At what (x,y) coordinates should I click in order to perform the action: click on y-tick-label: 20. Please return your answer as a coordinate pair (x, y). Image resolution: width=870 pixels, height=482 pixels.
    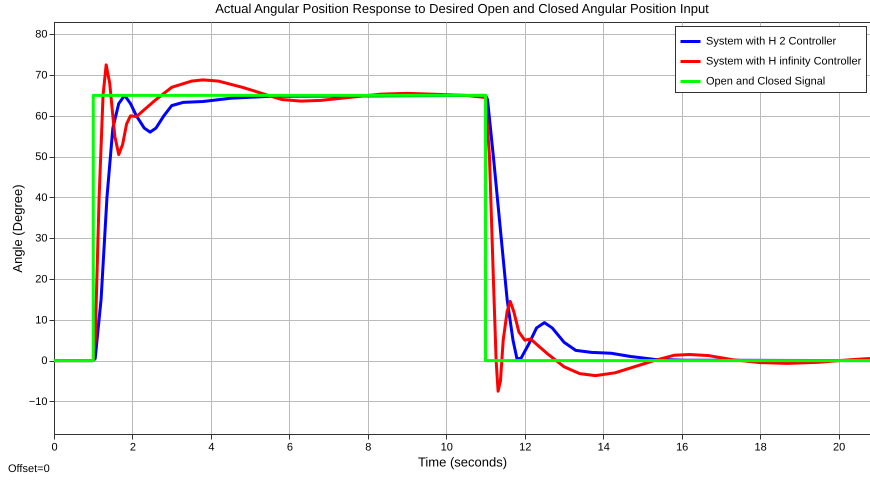
    Looking at the image, I should click on (41, 279).